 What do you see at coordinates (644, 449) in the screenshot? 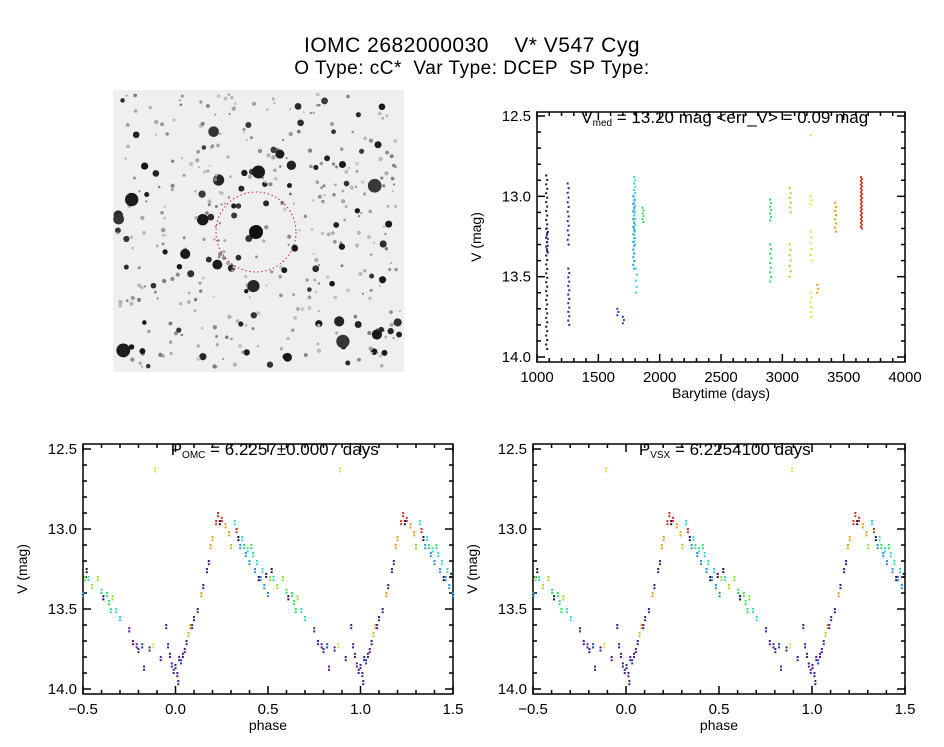
I see `title-symbol: P` at bounding box center [644, 449].